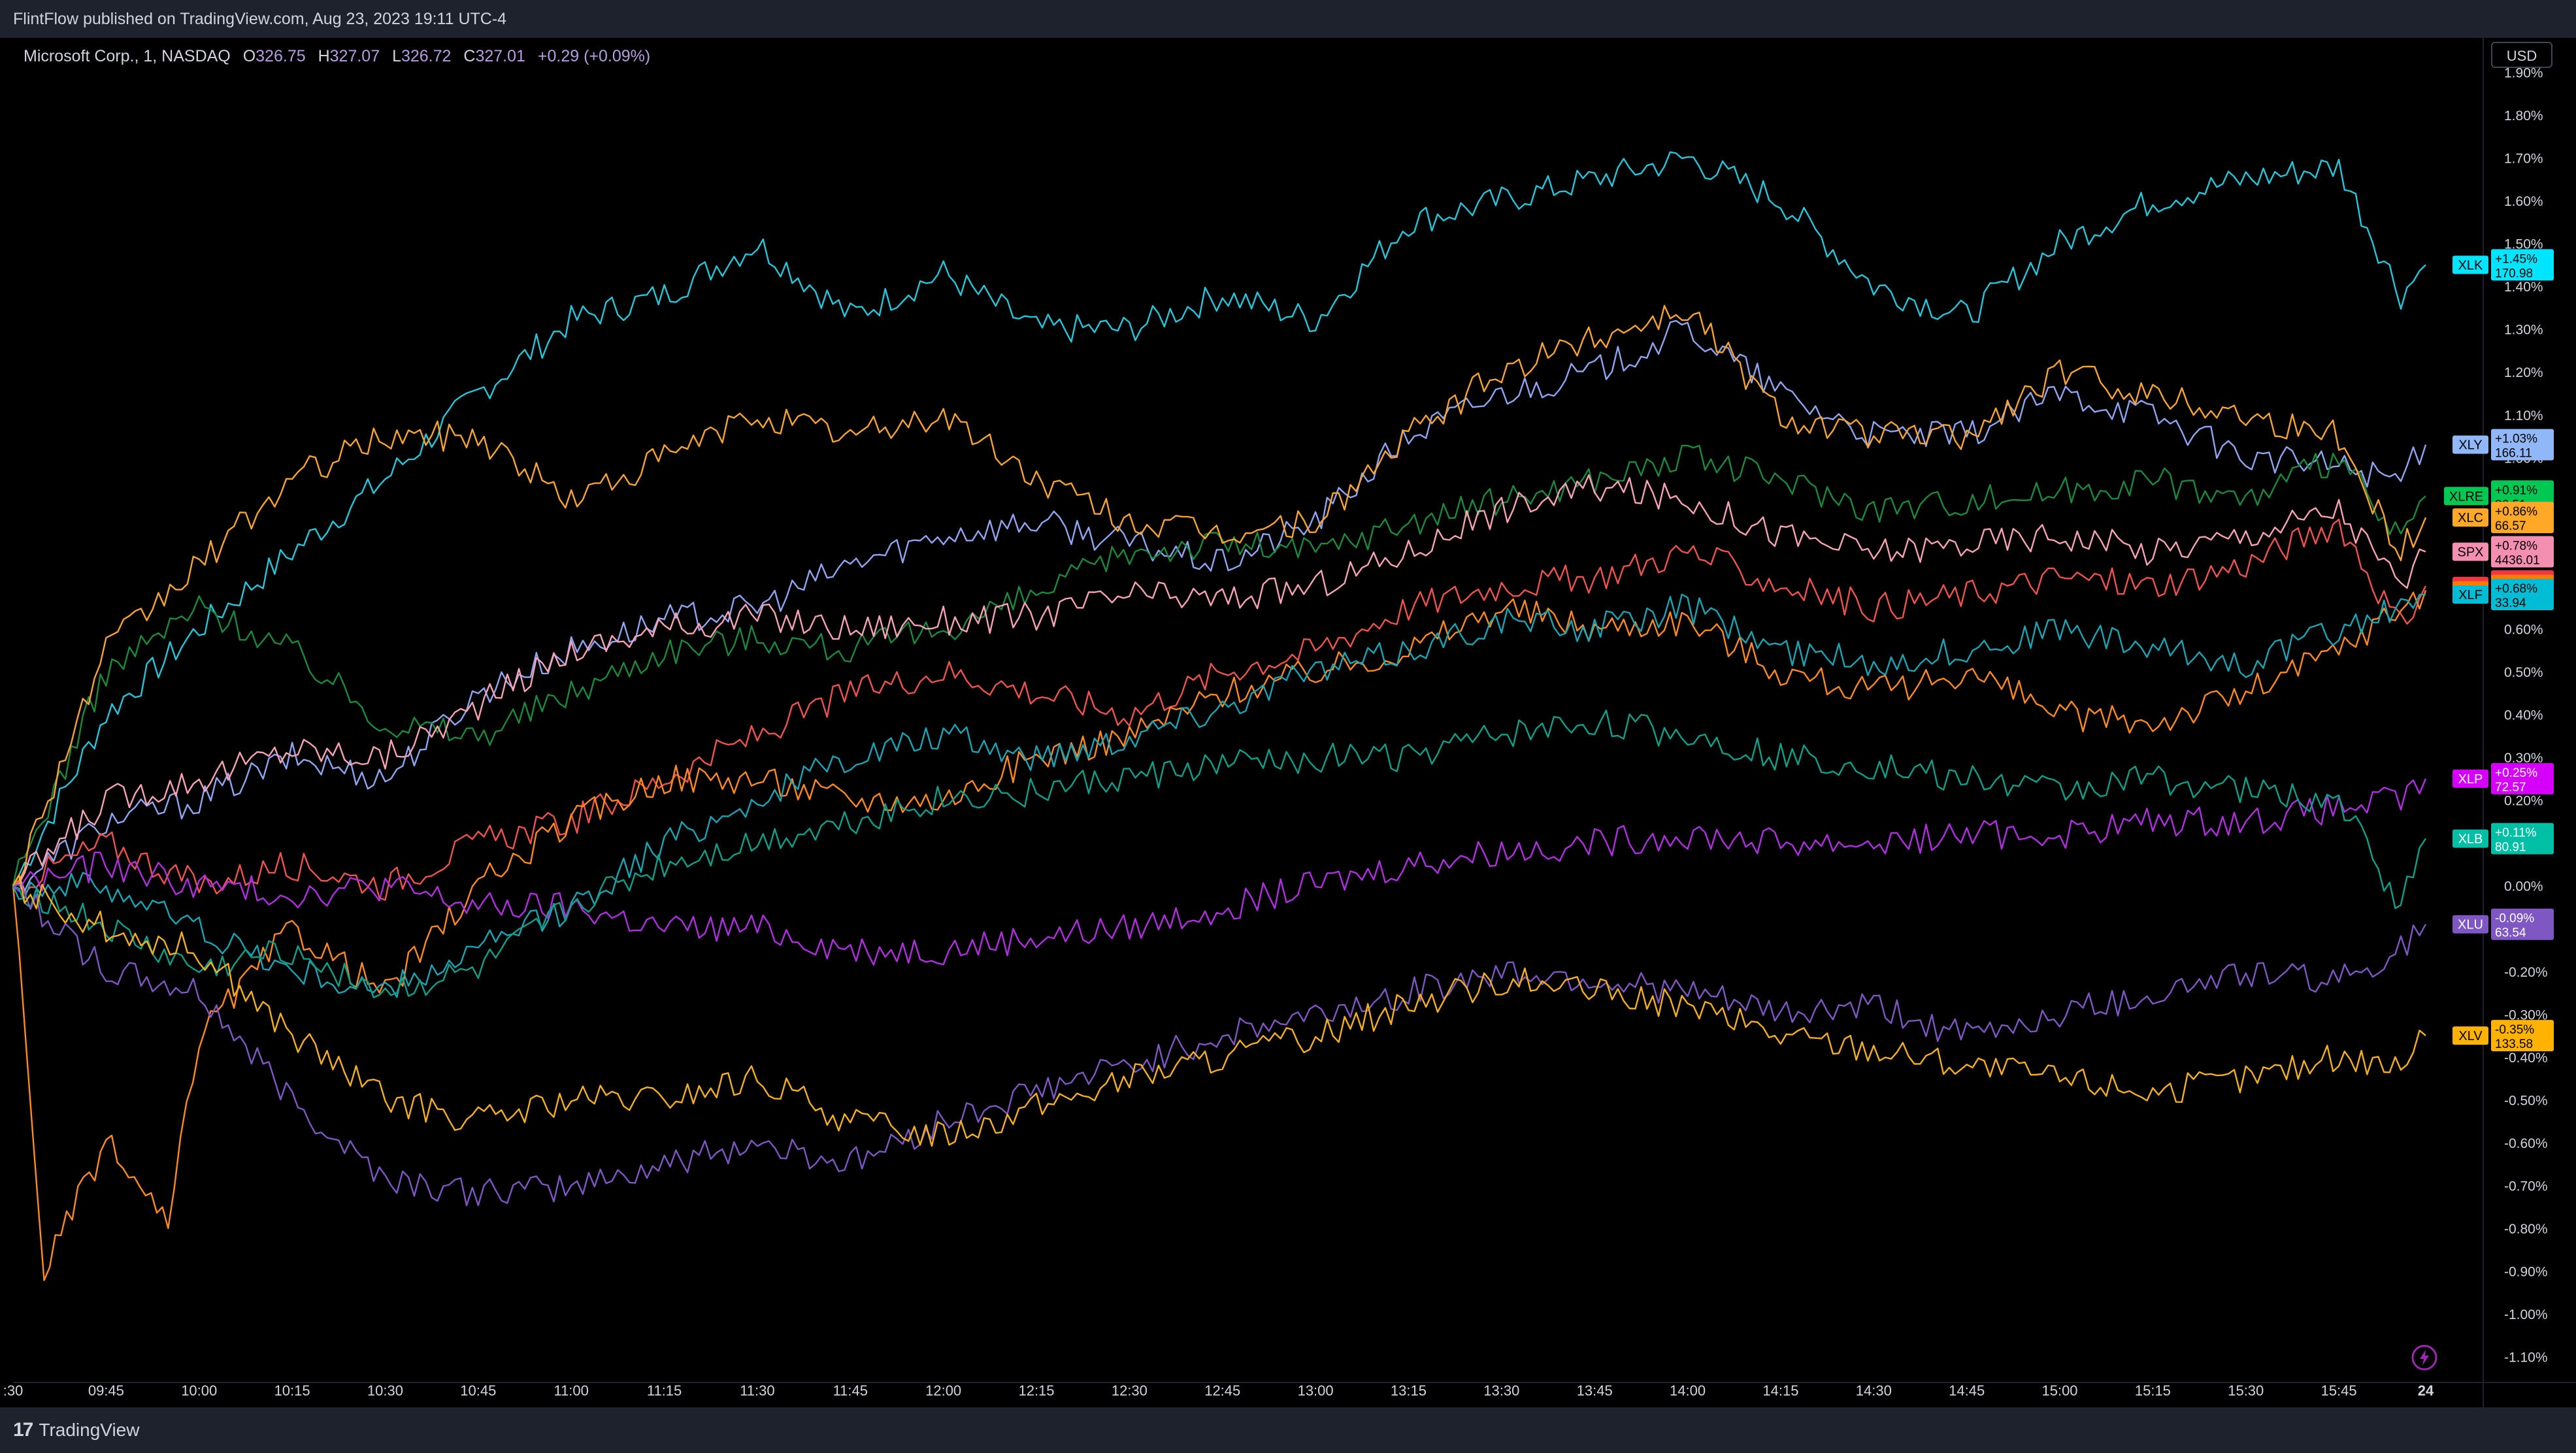  I want to click on x-tick-label: 12:15, so click(1036, 1390).